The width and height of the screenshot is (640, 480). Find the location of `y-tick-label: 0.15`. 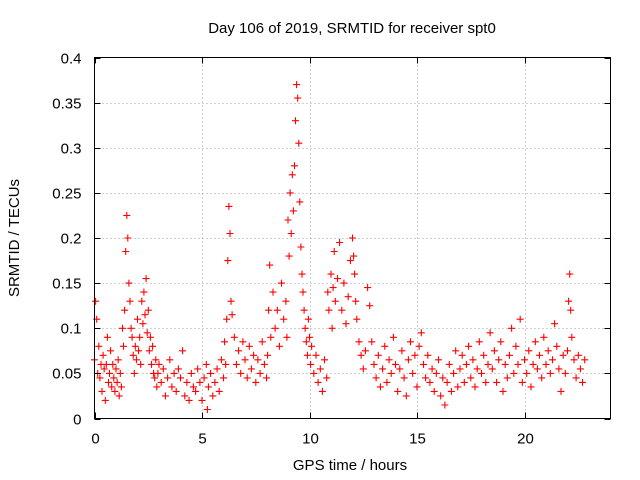

y-tick-label: 0.15 is located at coordinates (66, 284).